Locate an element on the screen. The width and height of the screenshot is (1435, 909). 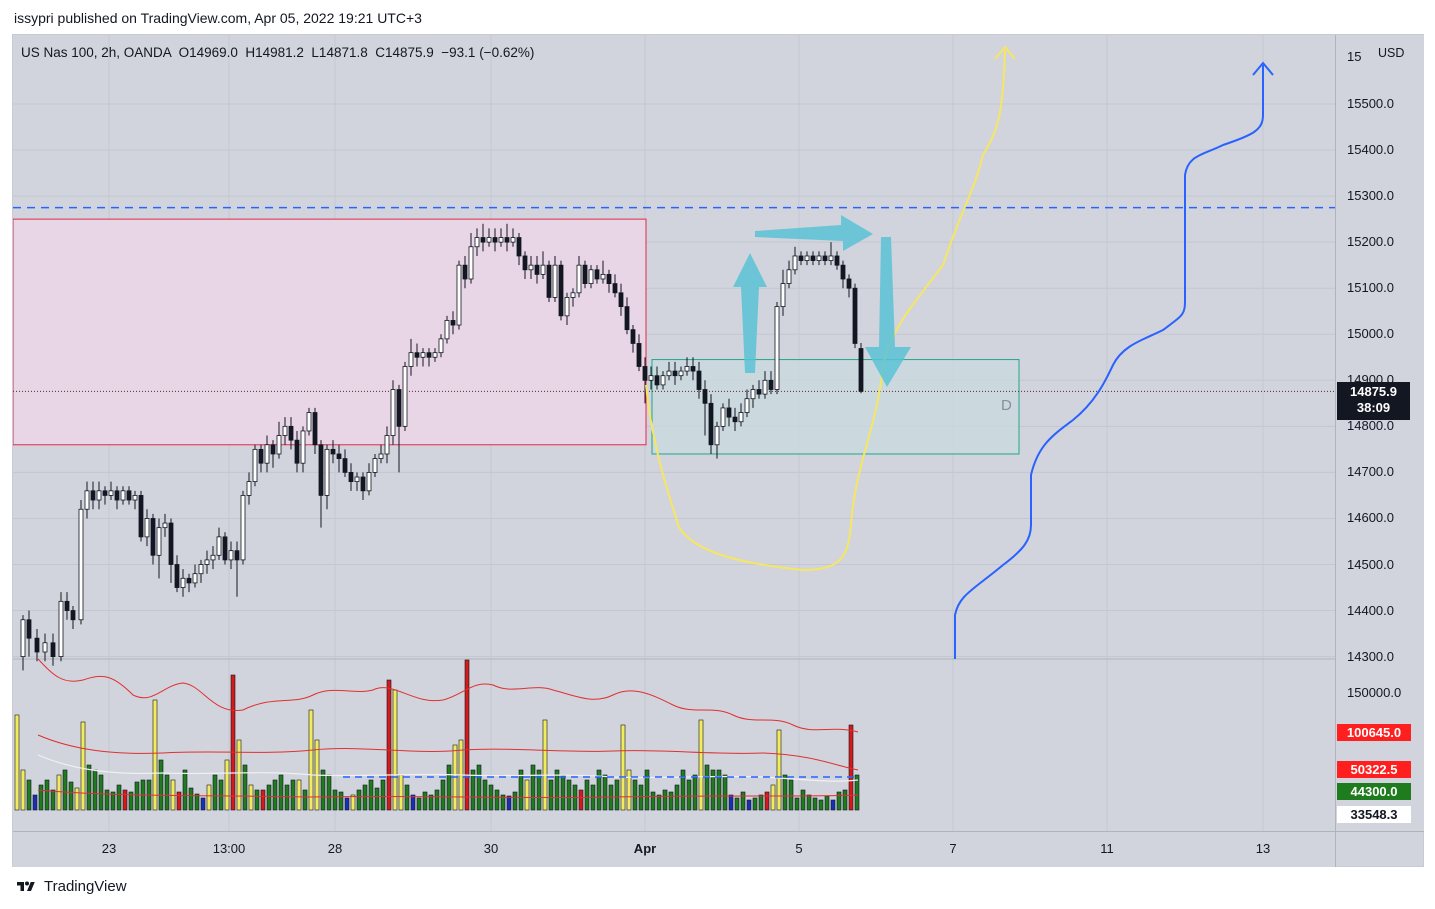
currency-label: USD is located at coordinates (1391, 53).